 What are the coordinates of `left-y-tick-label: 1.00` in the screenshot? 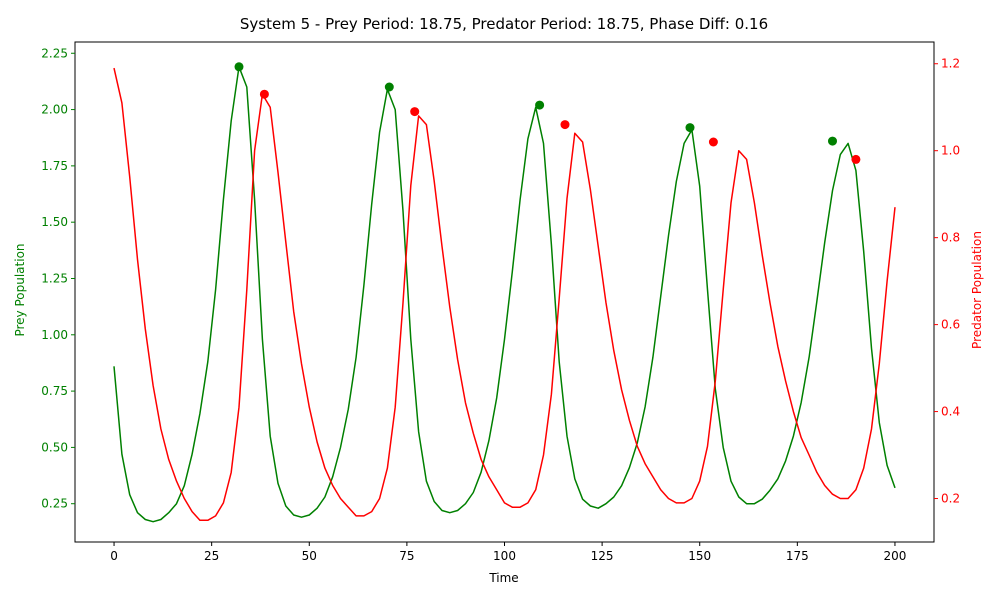 It's located at (54, 335).